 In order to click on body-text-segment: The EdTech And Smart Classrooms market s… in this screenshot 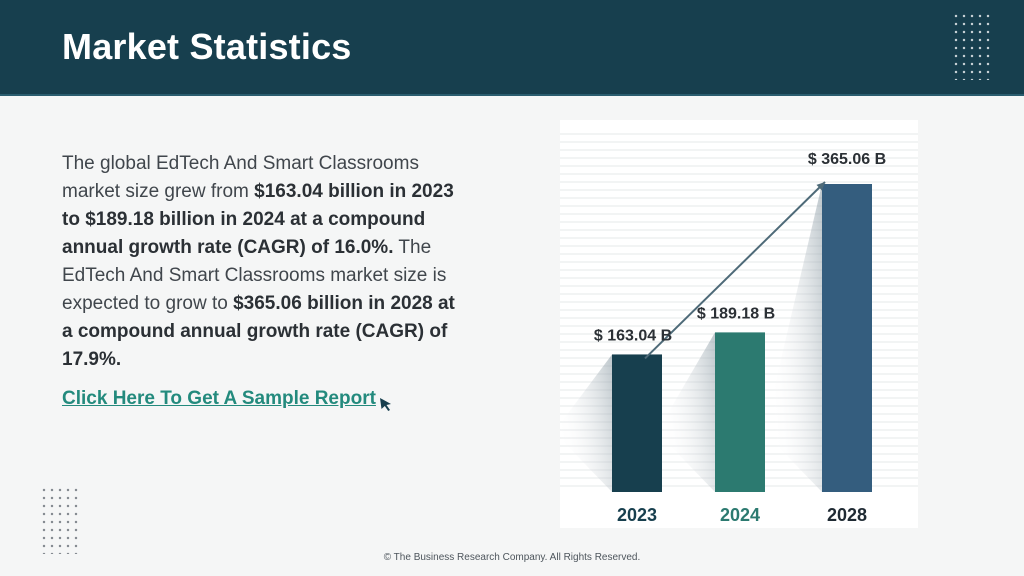, I will do `click(254, 275)`.